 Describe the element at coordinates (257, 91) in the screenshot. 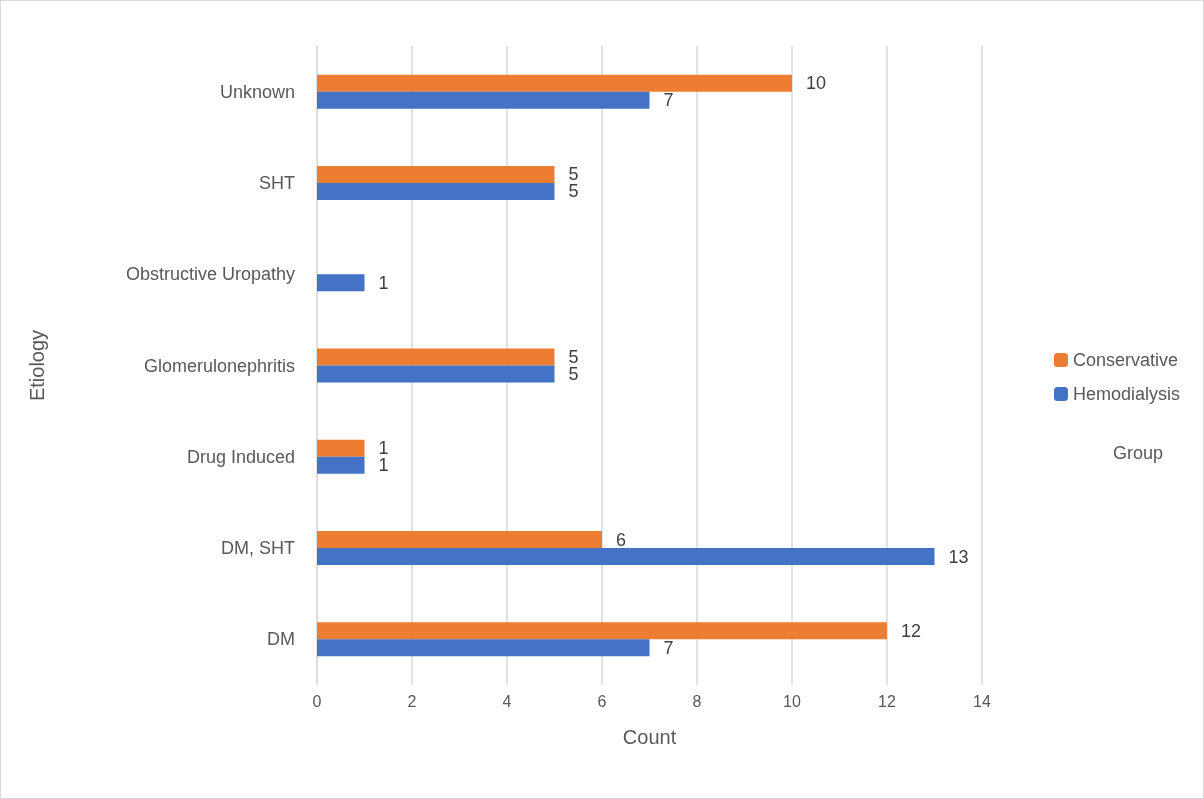

I see `y-tick-label: Unknown` at that location.